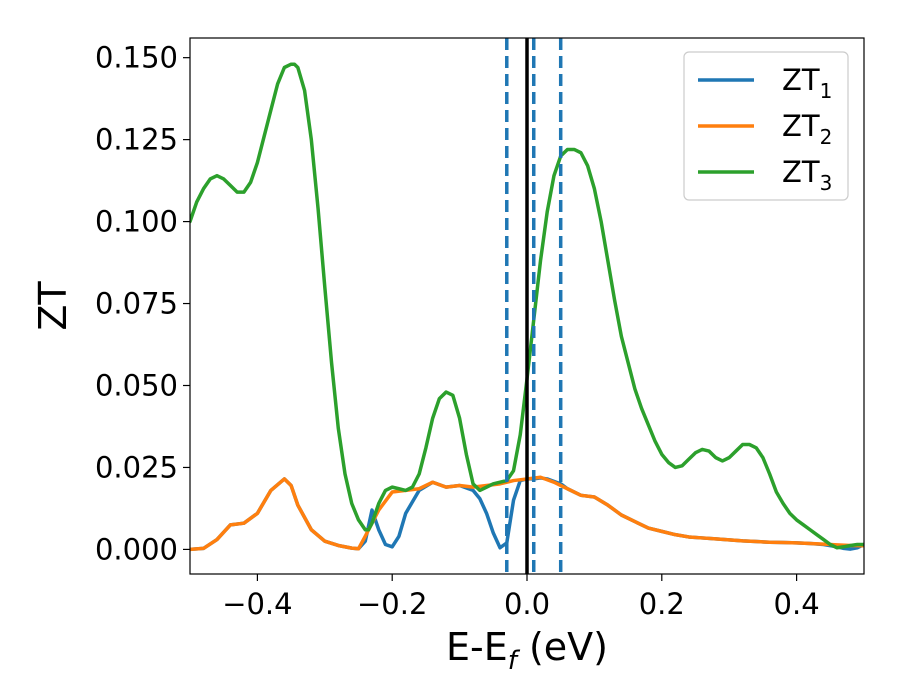 This screenshot has height=700, width=900. Describe the element at coordinates (797, 604) in the screenshot. I see `x-tick-label: 0.4` at that location.